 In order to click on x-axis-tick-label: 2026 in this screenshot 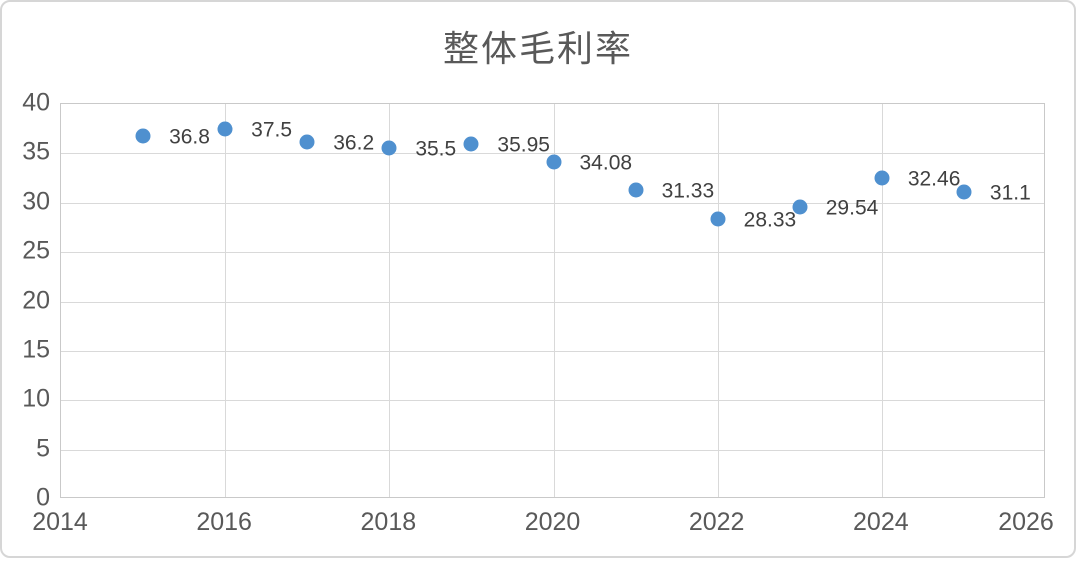, I will do `click(1026, 522)`.